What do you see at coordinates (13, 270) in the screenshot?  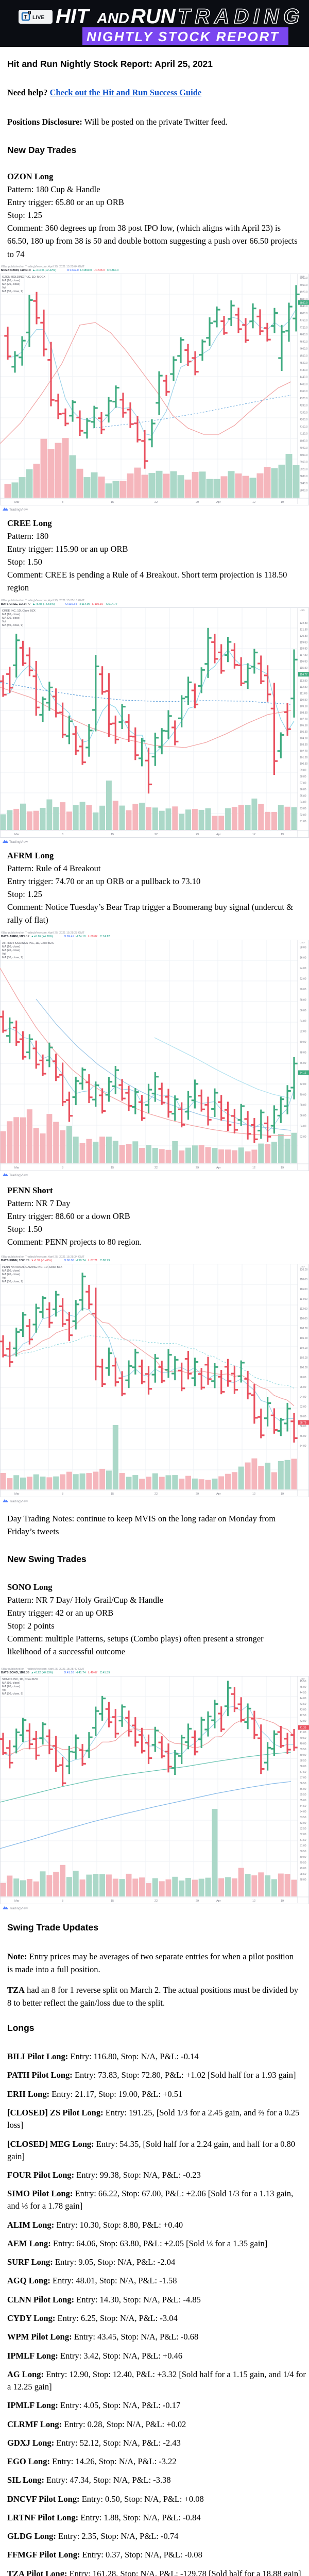 I see `svg-text: MOEX:OZON, 1D` at bounding box center [13, 270].